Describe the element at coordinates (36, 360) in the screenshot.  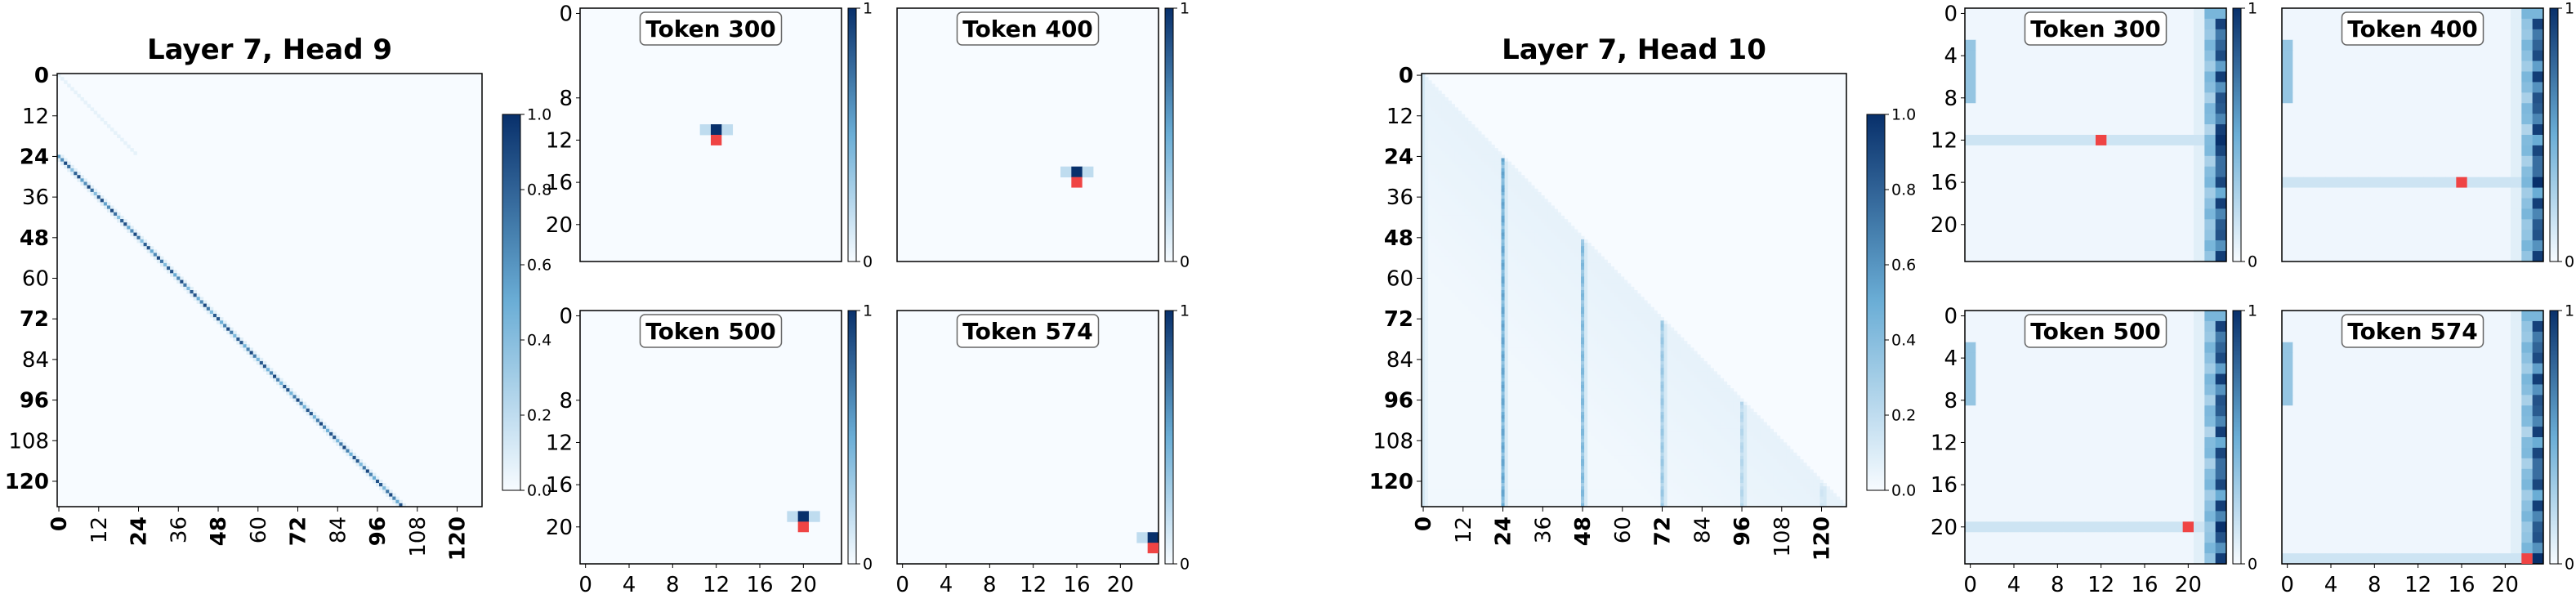
I see `y-tick-label: 84` at that location.